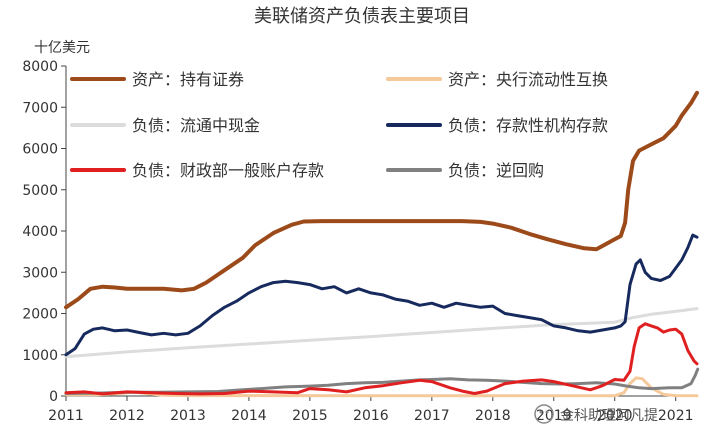 The image size is (724, 446). What do you see at coordinates (228, 170) in the screenshot?
I see `legend-label-4: 负债：财政部一般账户存款` at bounding box center [228, 170].